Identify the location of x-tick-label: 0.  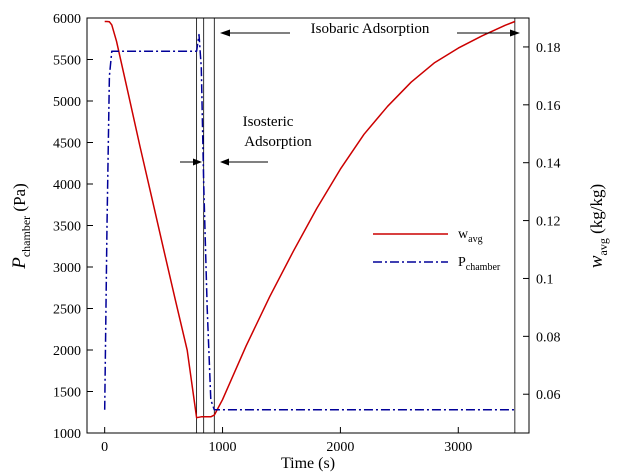
(104, 447).